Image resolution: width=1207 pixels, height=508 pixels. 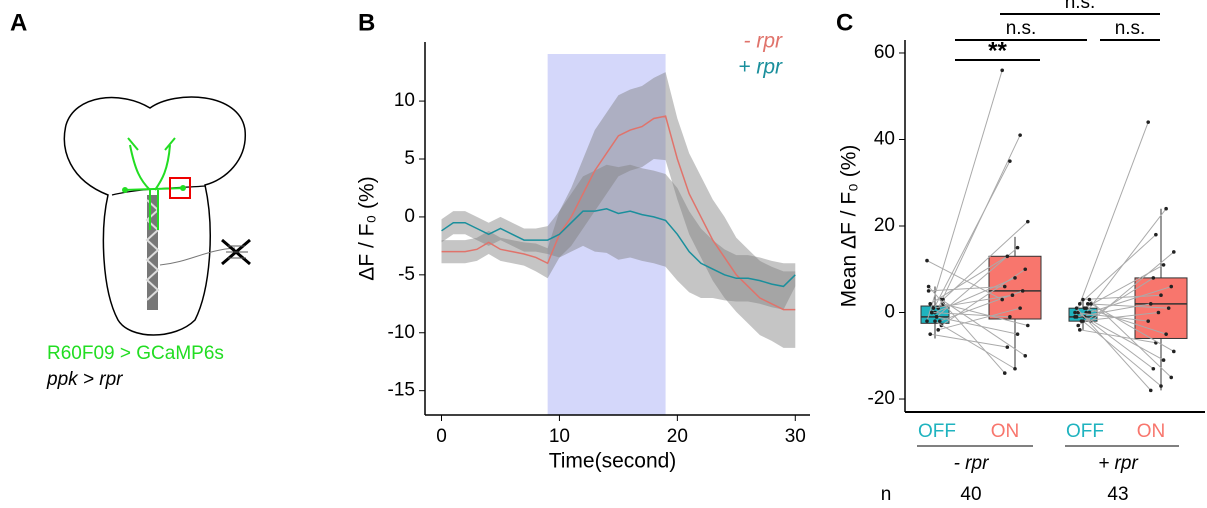 I want to click on condition-label: ON, so click(x=1005, y=431).